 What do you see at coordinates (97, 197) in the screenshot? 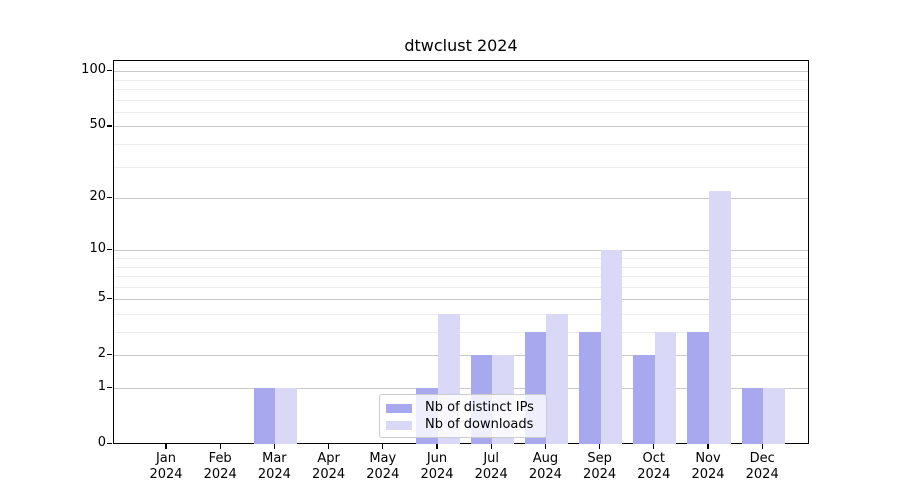
I see `y-tick-label: 20` at bounding box center [97, 197].